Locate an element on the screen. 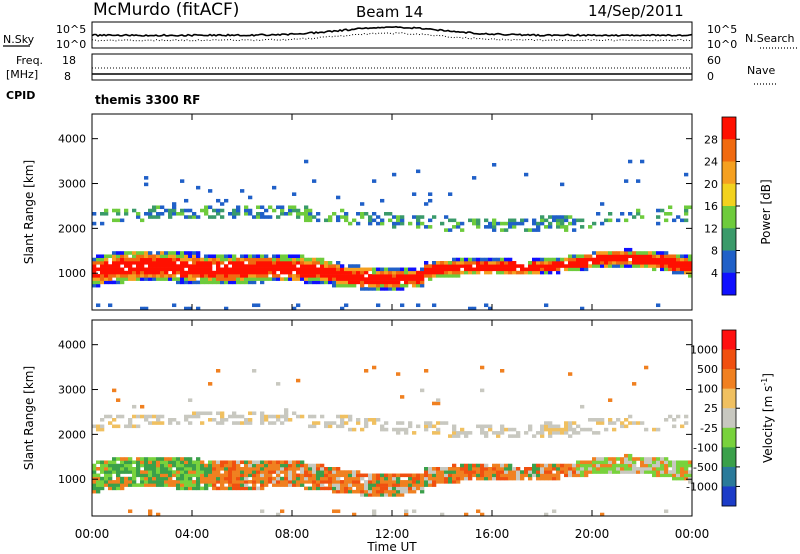 The width and height of the screenshot is (800, 554). freq-label: Freq. is located at coordinates (29, 60).